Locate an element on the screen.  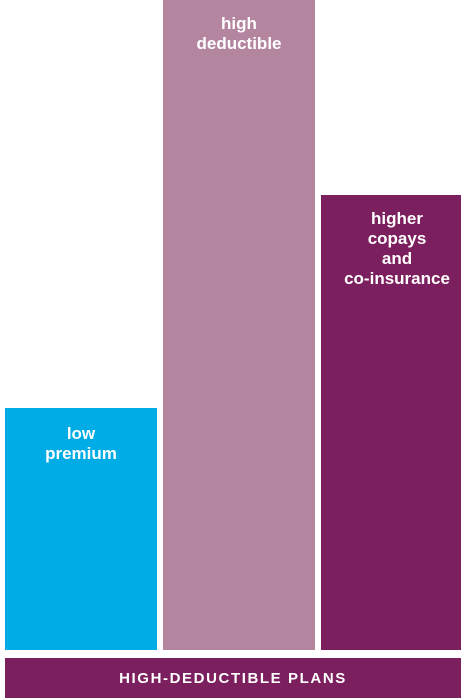
footer-banner: HIGH-DEDUCTIBLE PLANS is located at coordinates (233, 678).